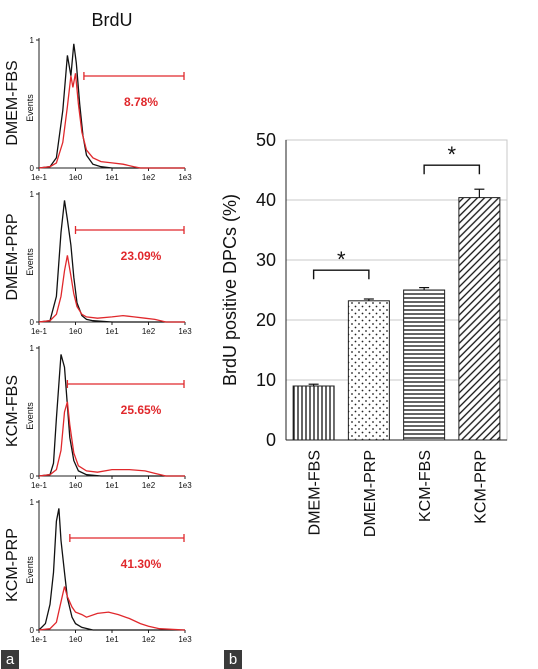 The image size is (538, 669). I want to click on condition-label: KCM-FBS, so click(12, 411).